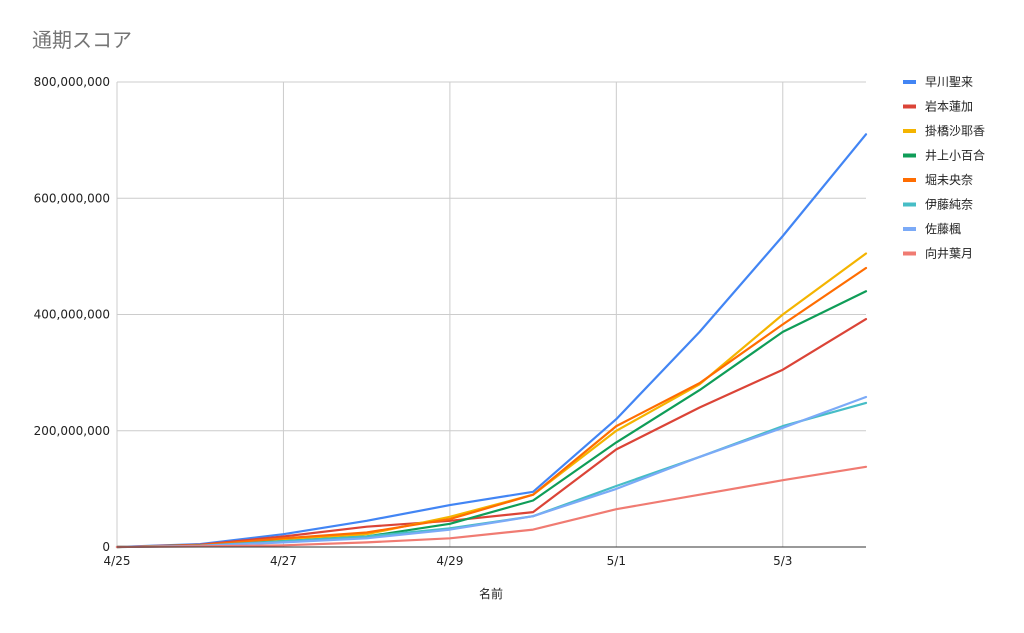 The width and height of the screenshot is (1024, 633). I want to click on y-tick-label: 400,000,000, so click(72, 315).